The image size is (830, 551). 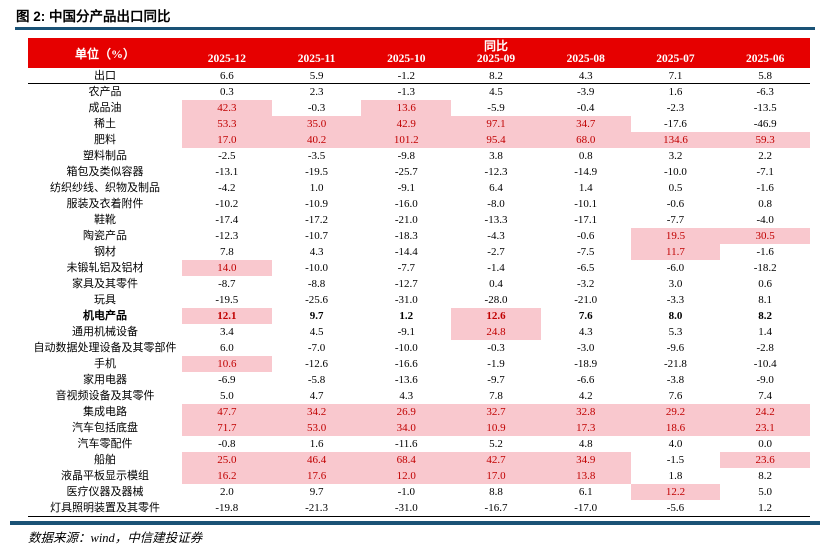 What do you see at coordinates (585, 412) in the screenshot?
I see `value-cell: 32.8` at bounding box center [585, 412].